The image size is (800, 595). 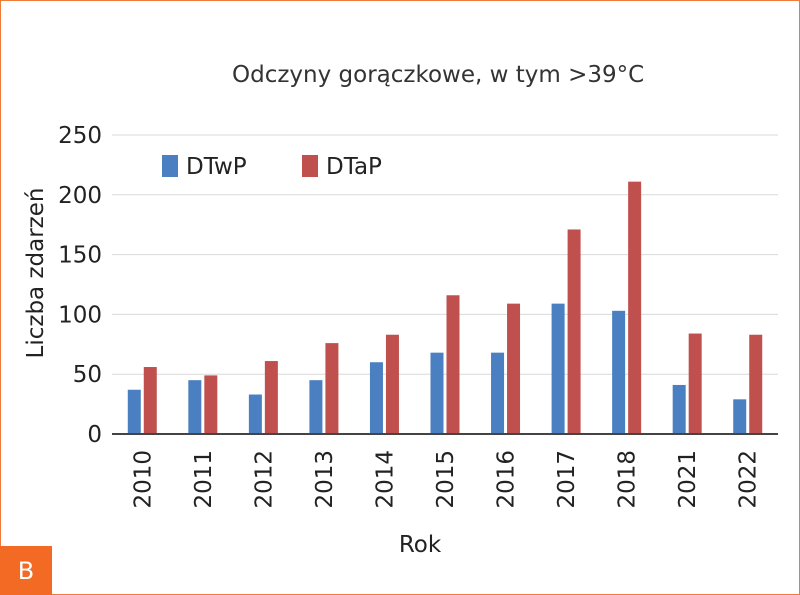 What do you see at coordinates (195, 407) in the screenshot?
I see `bar-dtwp-2011` at bounding box center [195, 407].